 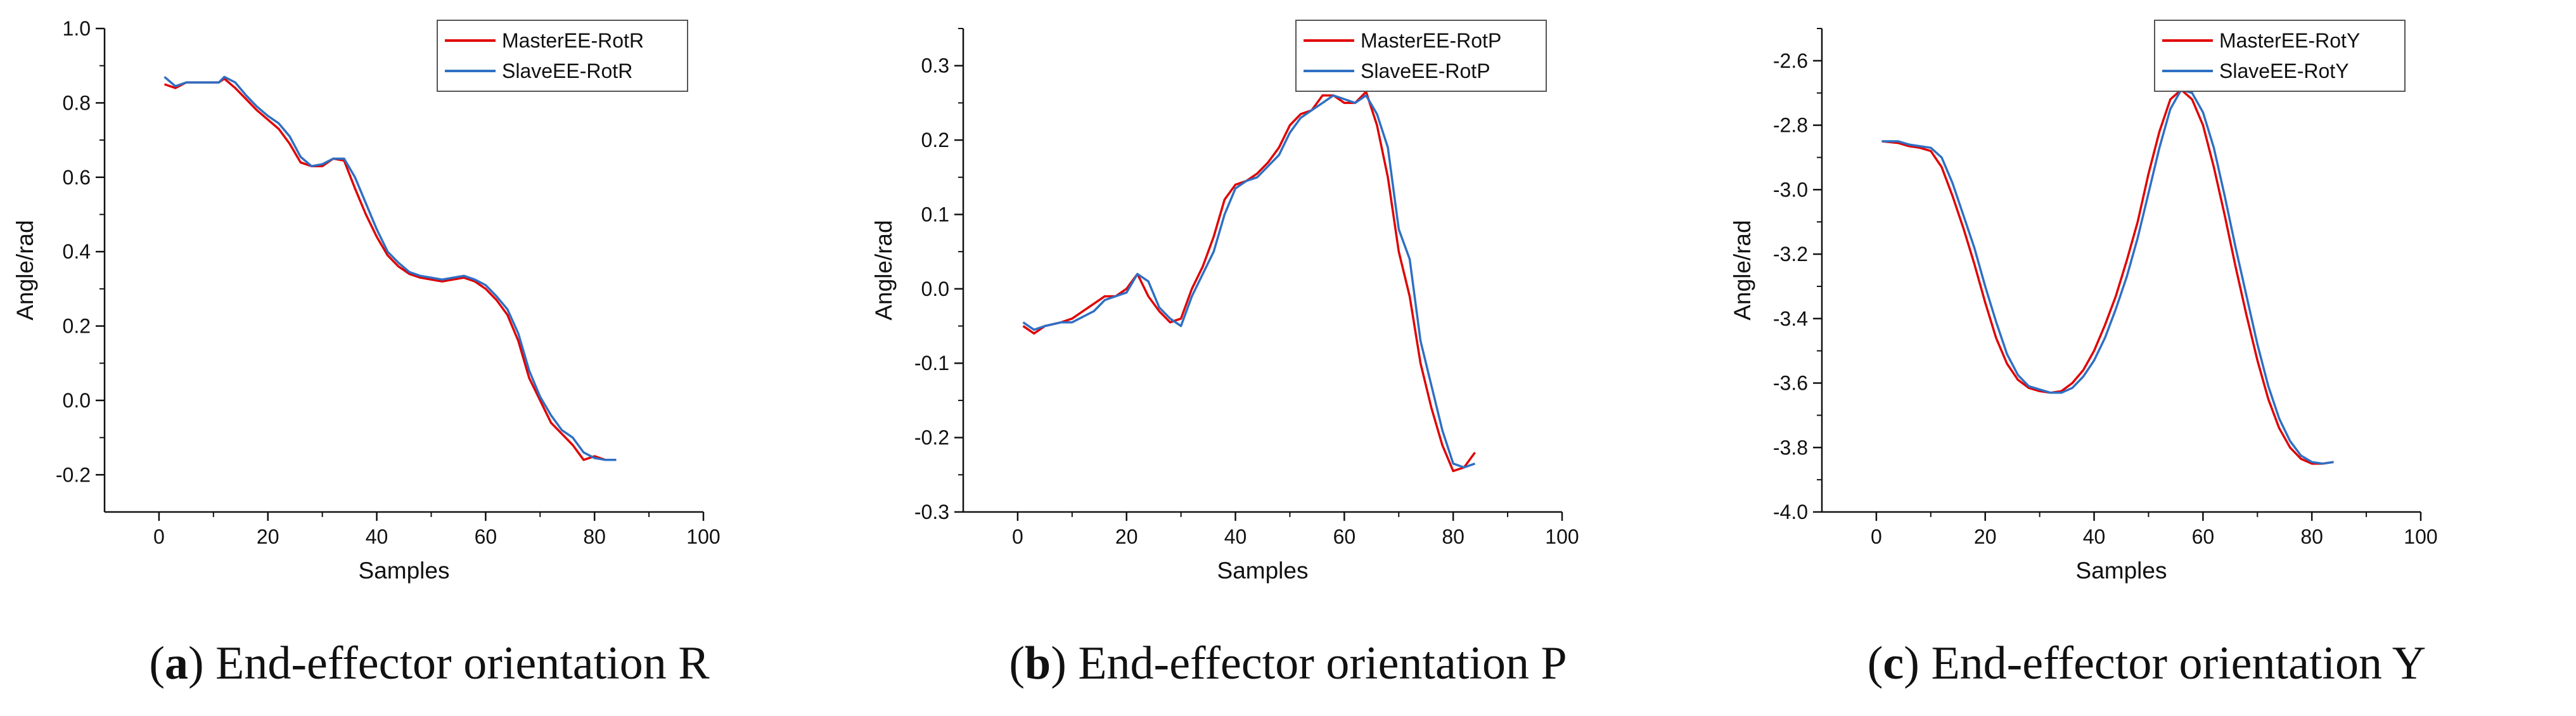 What do you see at coordinates (77, 177) in the screenshot?
I see `y-tick-label: 0.6` at bounding box center [77, 177].